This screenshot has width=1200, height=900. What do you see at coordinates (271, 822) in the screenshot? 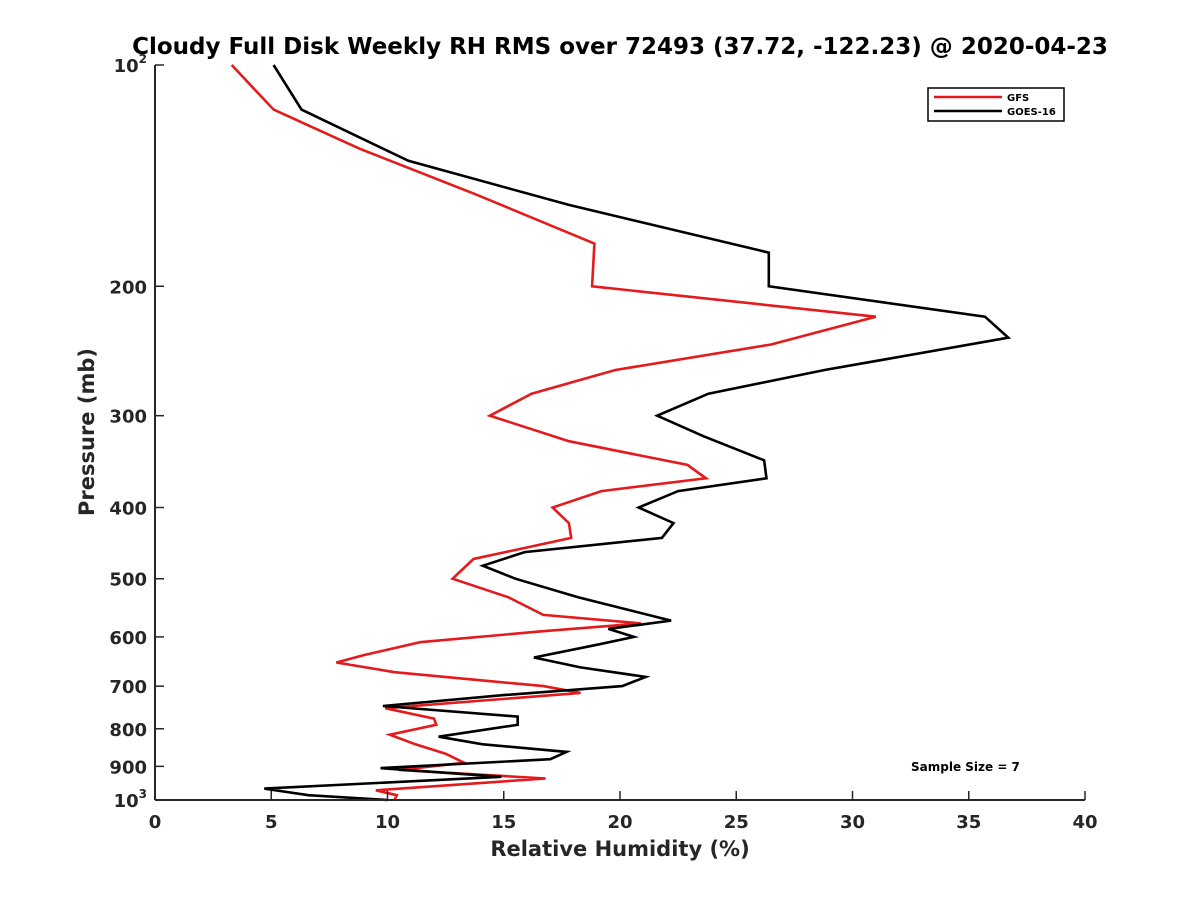
I see `x-tick-label: 5` at bounding box center [271, 822].